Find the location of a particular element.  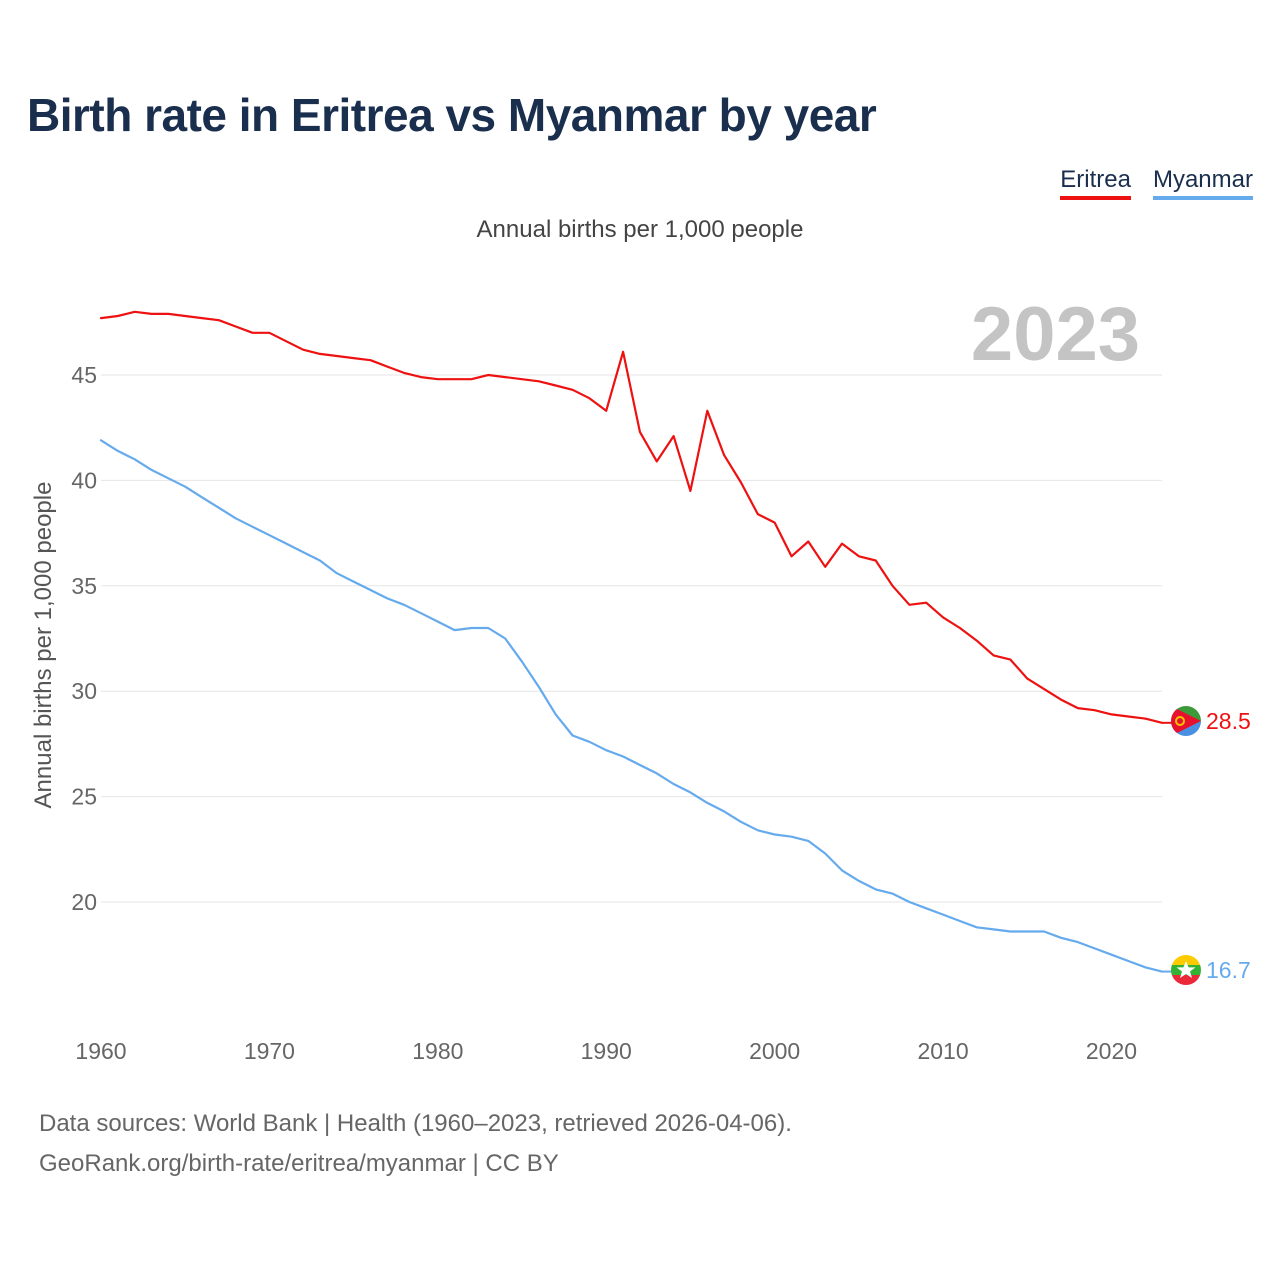

y-axis: 20 25 30 35 40 45 is located at coordinates (84, 638).